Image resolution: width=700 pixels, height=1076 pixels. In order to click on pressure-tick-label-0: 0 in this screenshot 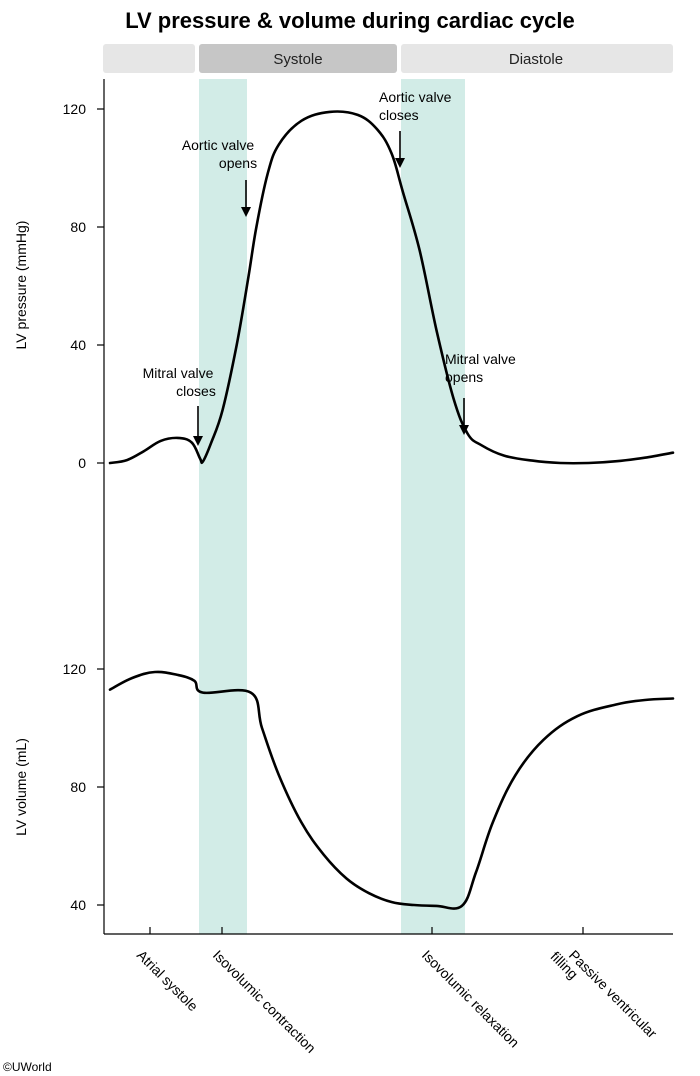, I will do `click(82, 463)`.